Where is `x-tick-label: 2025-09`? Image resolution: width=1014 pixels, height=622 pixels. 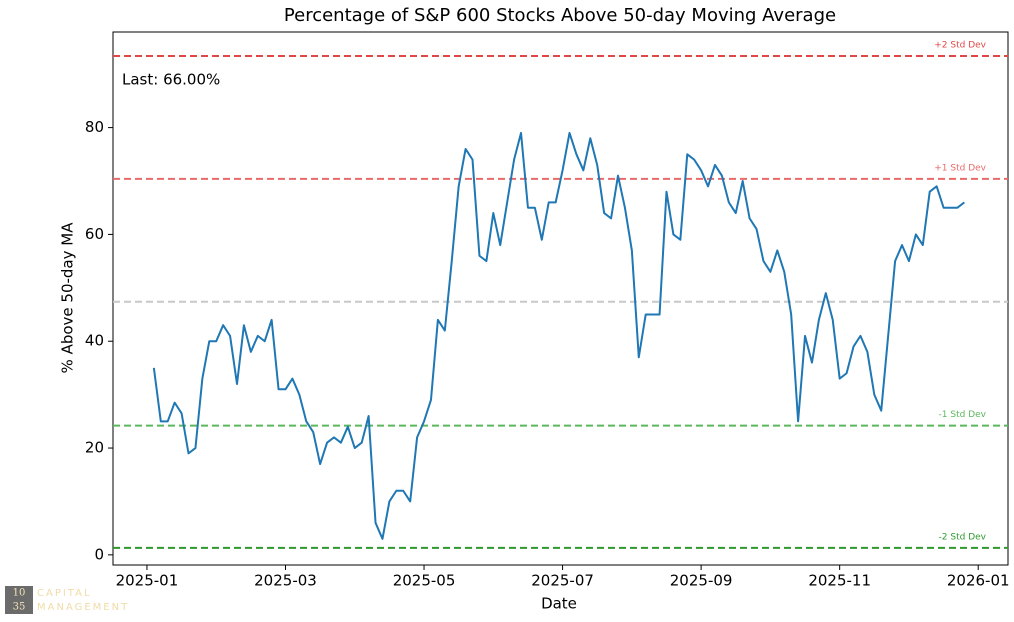
x-tick-label: 2025-09 is located at coordinates (701, 581).